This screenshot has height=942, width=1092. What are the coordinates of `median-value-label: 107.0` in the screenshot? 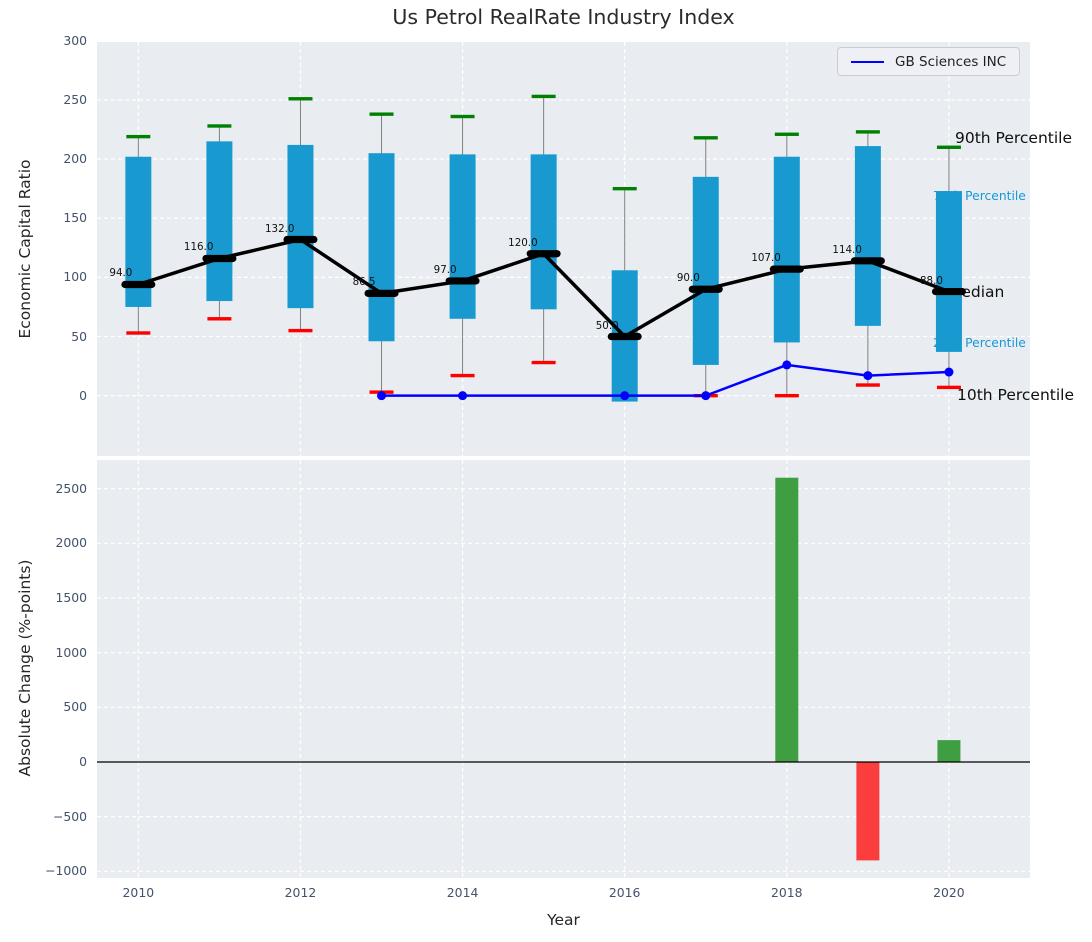 It's located at (766, 258).